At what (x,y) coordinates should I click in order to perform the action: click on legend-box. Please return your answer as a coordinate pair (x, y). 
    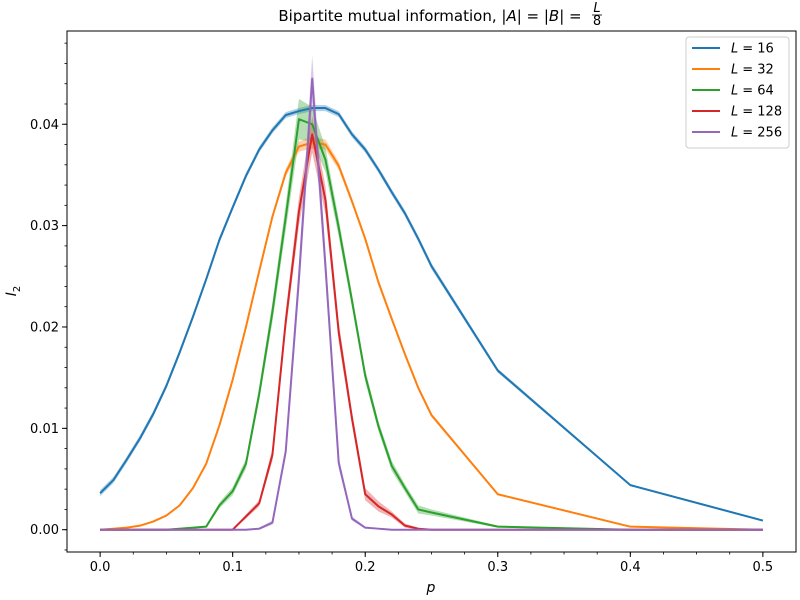
    Looking at the image, I should click on (737, 92).